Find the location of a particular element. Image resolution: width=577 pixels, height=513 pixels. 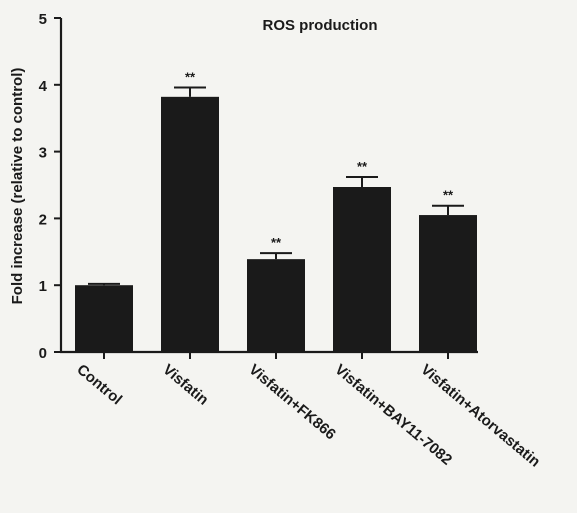

chart-title: ROS production is located at coordinates (320, 25).